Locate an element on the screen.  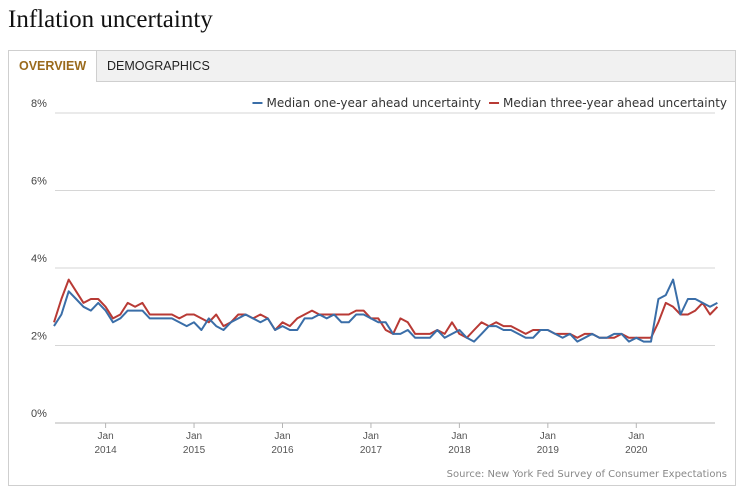
page-title: Inflation uncertainty is located at coordinates (110, 19).